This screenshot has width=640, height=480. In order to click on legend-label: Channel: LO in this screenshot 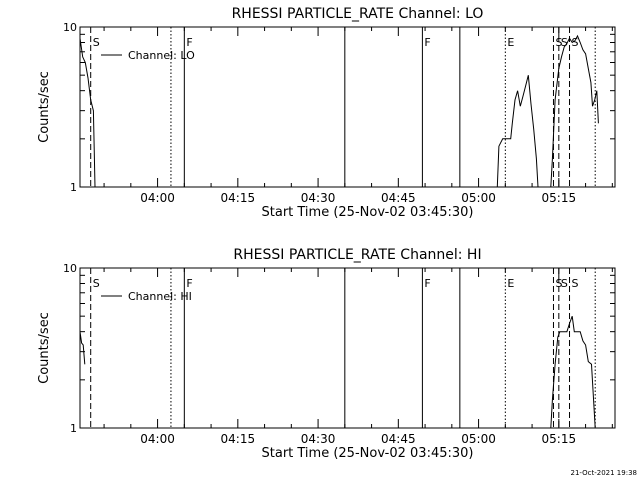, I will do `click(161, 55)`.